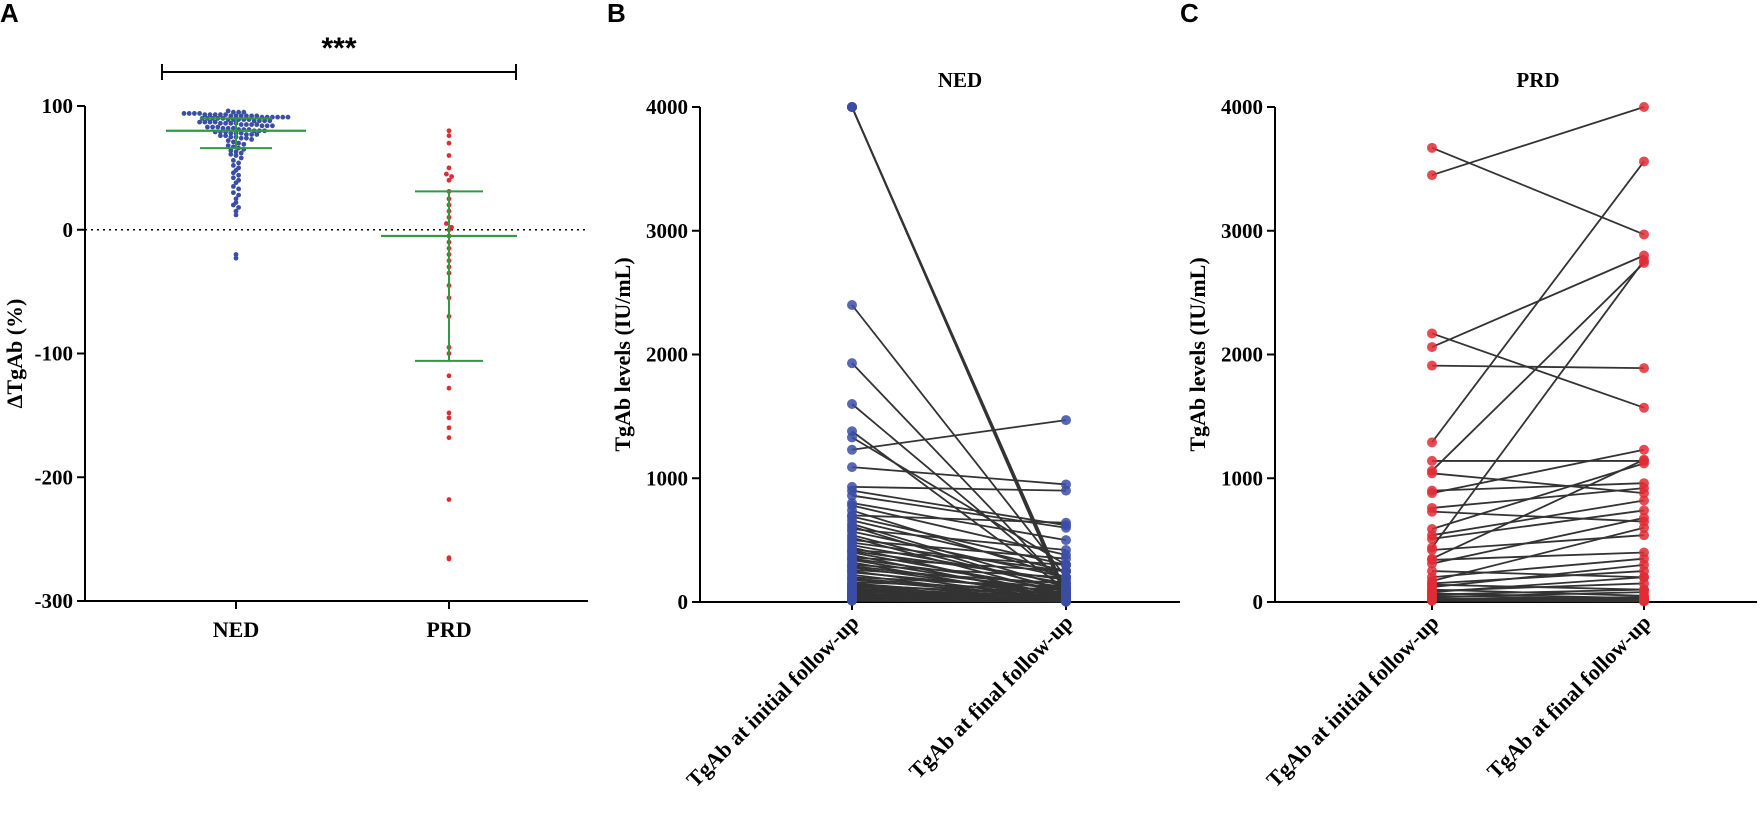 This screenshot has width=1762, height=817. What do you see at coordinates (54, 477) in the screenshot?
I see `y-tick-label: -200` at bounding box center [54, 477].